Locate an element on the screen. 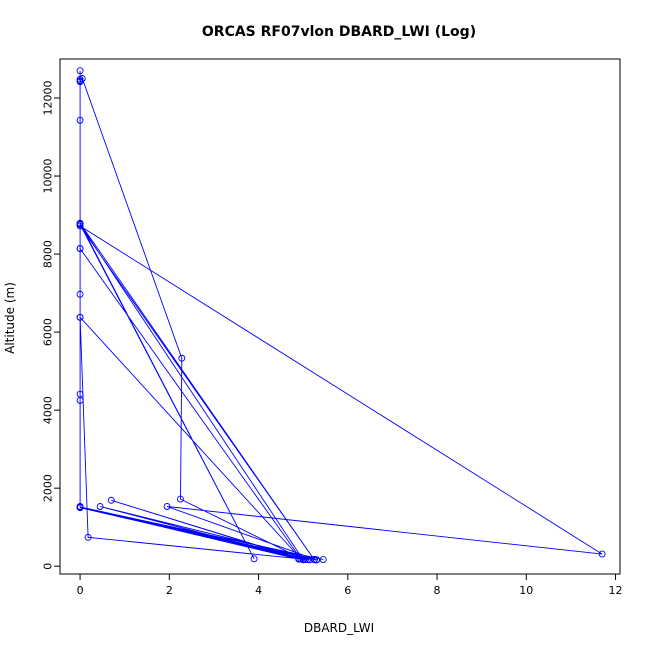 The height and width of the screenshot is (654, 650). y-tick-label: 4000 is located at coordinates (48, 410).